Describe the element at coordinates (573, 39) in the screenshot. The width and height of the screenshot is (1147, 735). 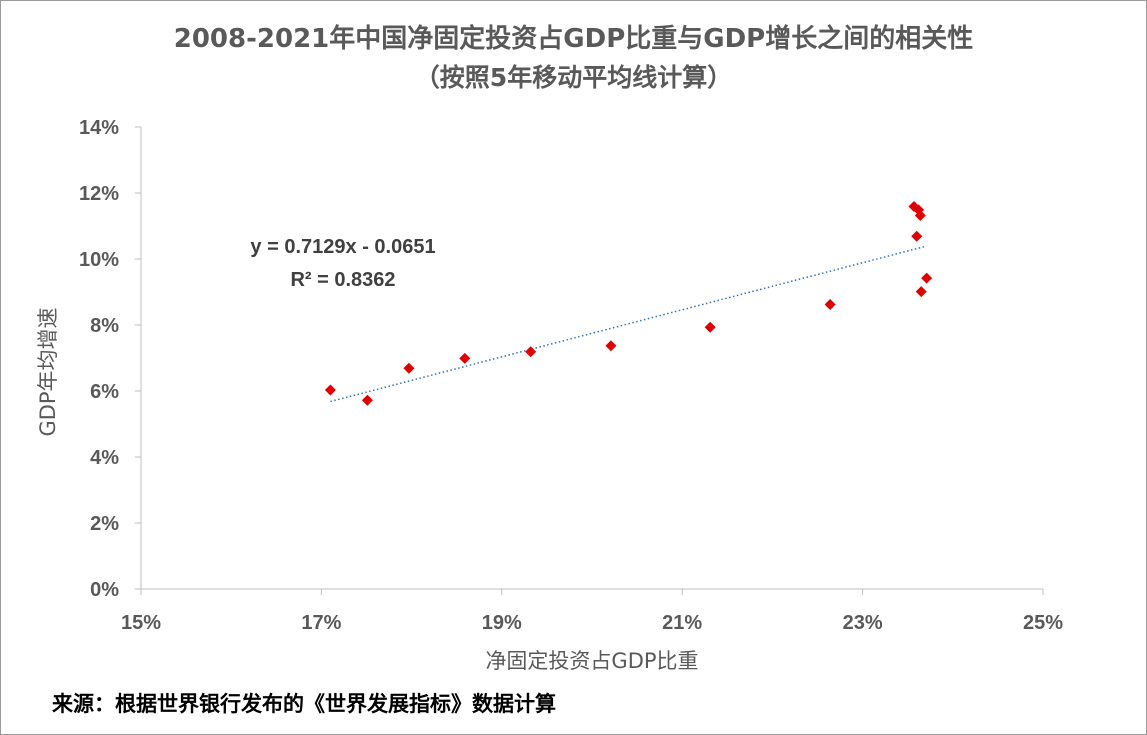
I see `chart-title: 2008-2021年中国净固定投资占GDP比重与GDP增长之间的相关性` at that location.